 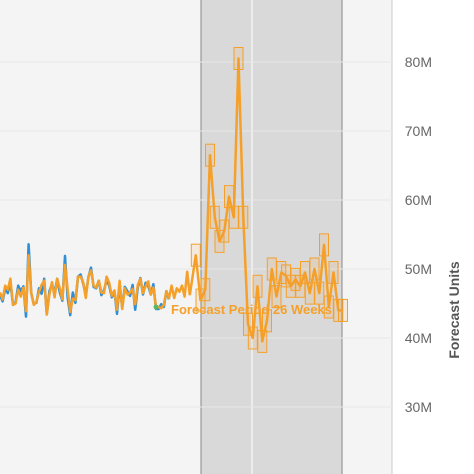 I want to click on y-tick-label: 70M, so click(x=418, y=131).